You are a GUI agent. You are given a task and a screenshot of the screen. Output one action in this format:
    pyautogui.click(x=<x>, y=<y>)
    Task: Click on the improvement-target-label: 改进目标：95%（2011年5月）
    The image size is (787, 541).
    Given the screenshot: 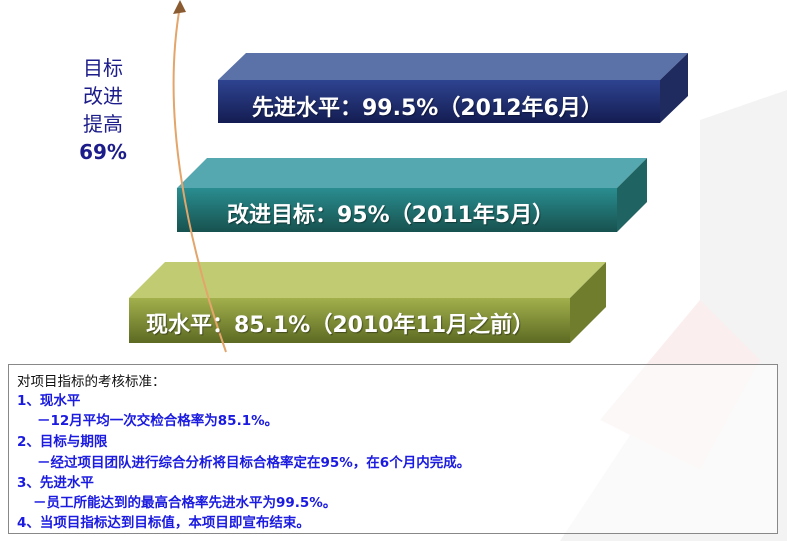 What is the action you would take?
    pyautogui.click(x=391, y=215)
    